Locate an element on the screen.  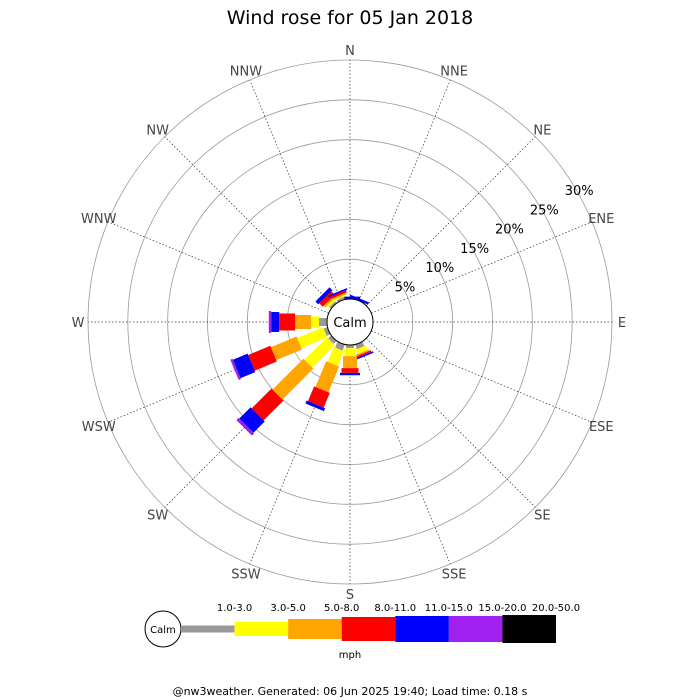
ring-label-5-: 5% is located at coordinates (405, 288).